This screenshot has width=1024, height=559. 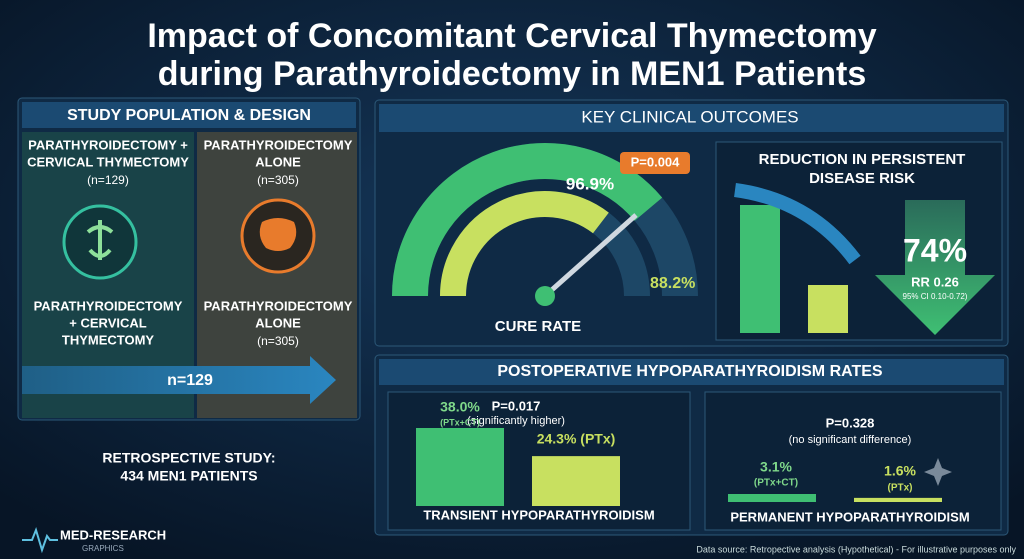 I want to click on panel-title: STUDY POPULATION & DESIGN, so click(x=189, y=115).